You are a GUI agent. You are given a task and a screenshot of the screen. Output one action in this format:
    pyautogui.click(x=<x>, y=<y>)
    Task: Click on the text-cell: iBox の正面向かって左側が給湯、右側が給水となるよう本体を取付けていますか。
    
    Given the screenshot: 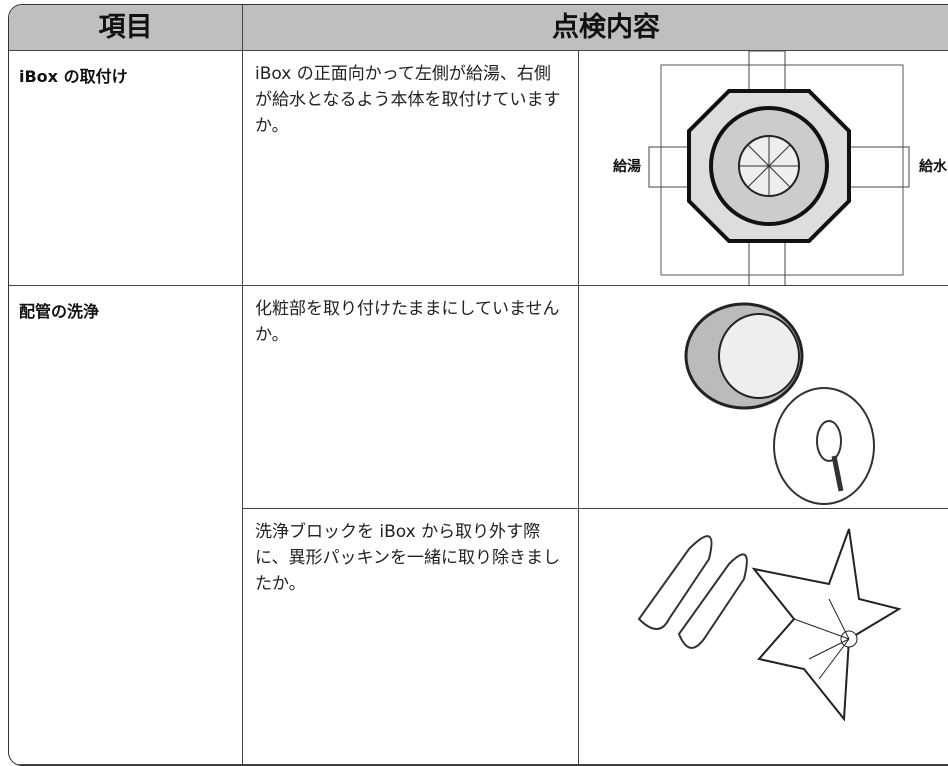 What is the action you would take?
    pyautogui.click(x=411, y=168)
    